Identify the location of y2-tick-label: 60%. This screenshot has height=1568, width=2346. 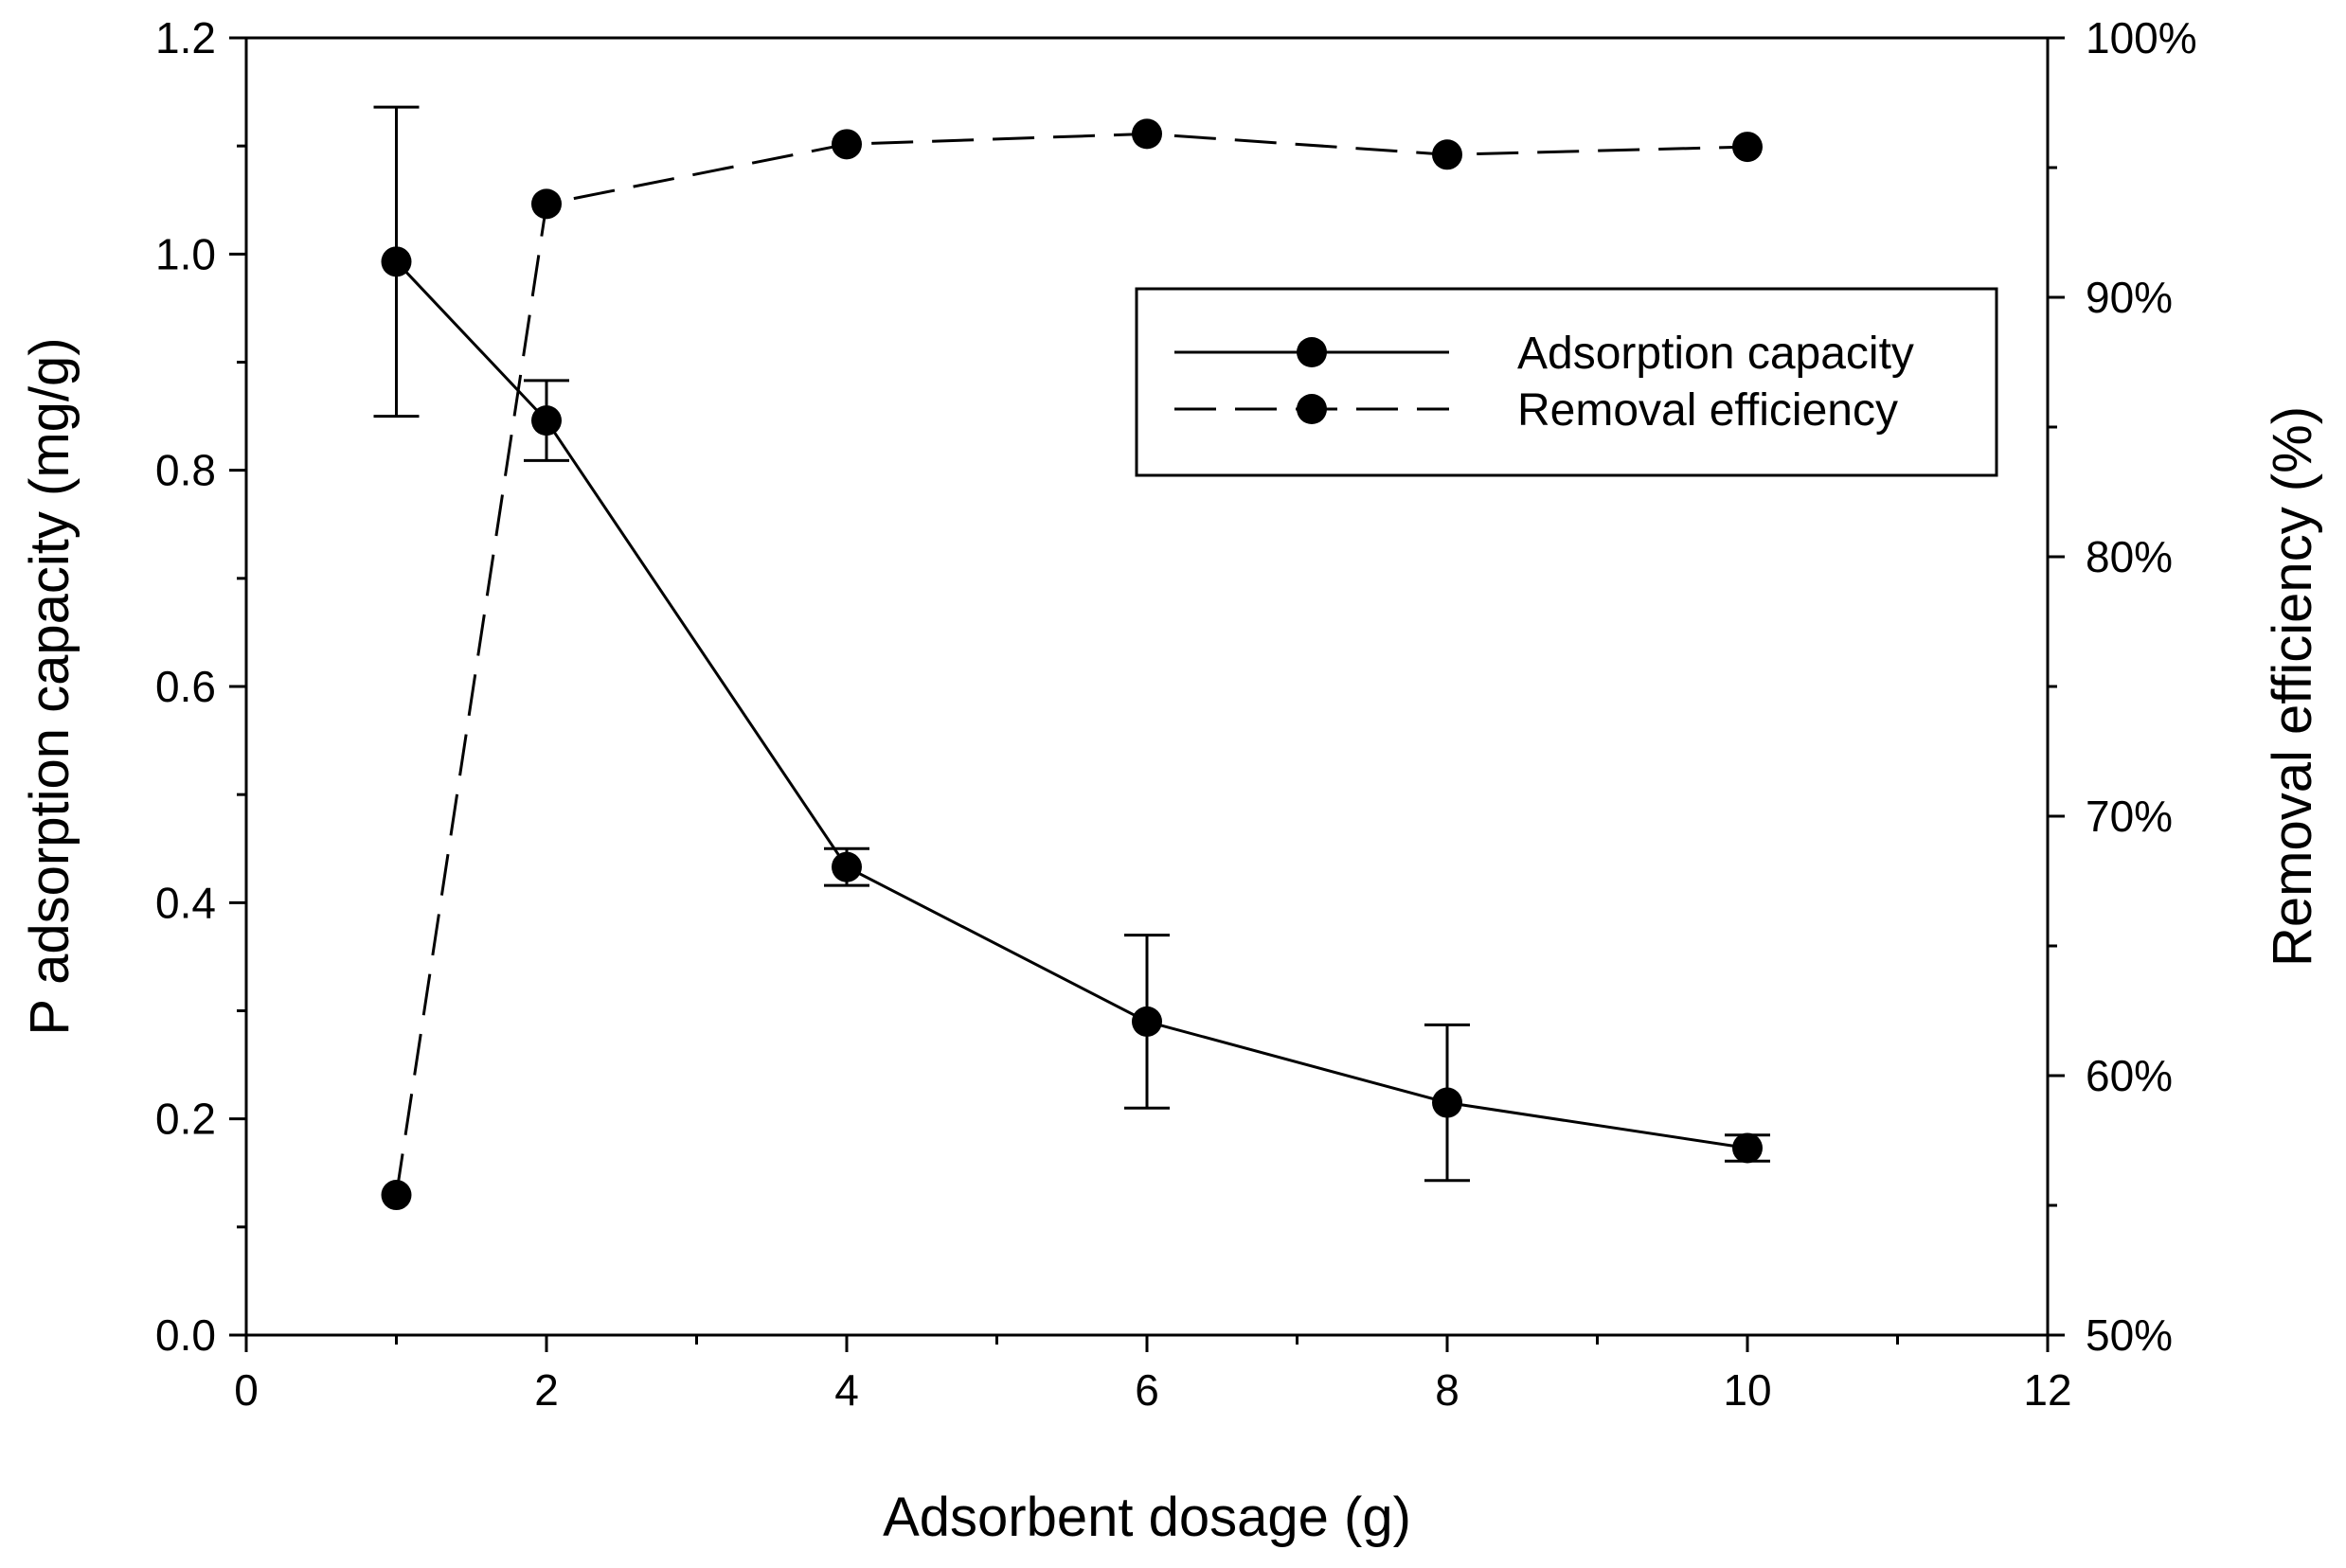
(2129, 1075).